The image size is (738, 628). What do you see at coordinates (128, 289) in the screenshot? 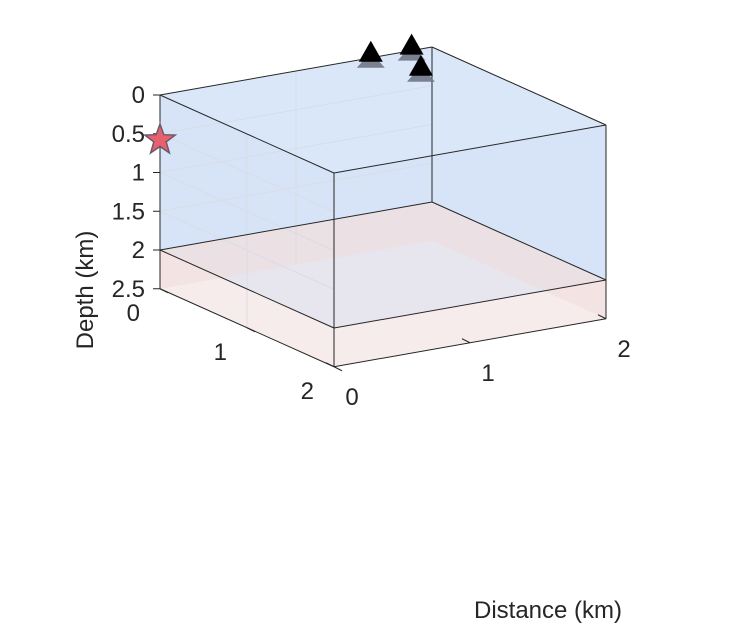
I see `depth-tick-label: 2.5` at bounding box center [128, 289].